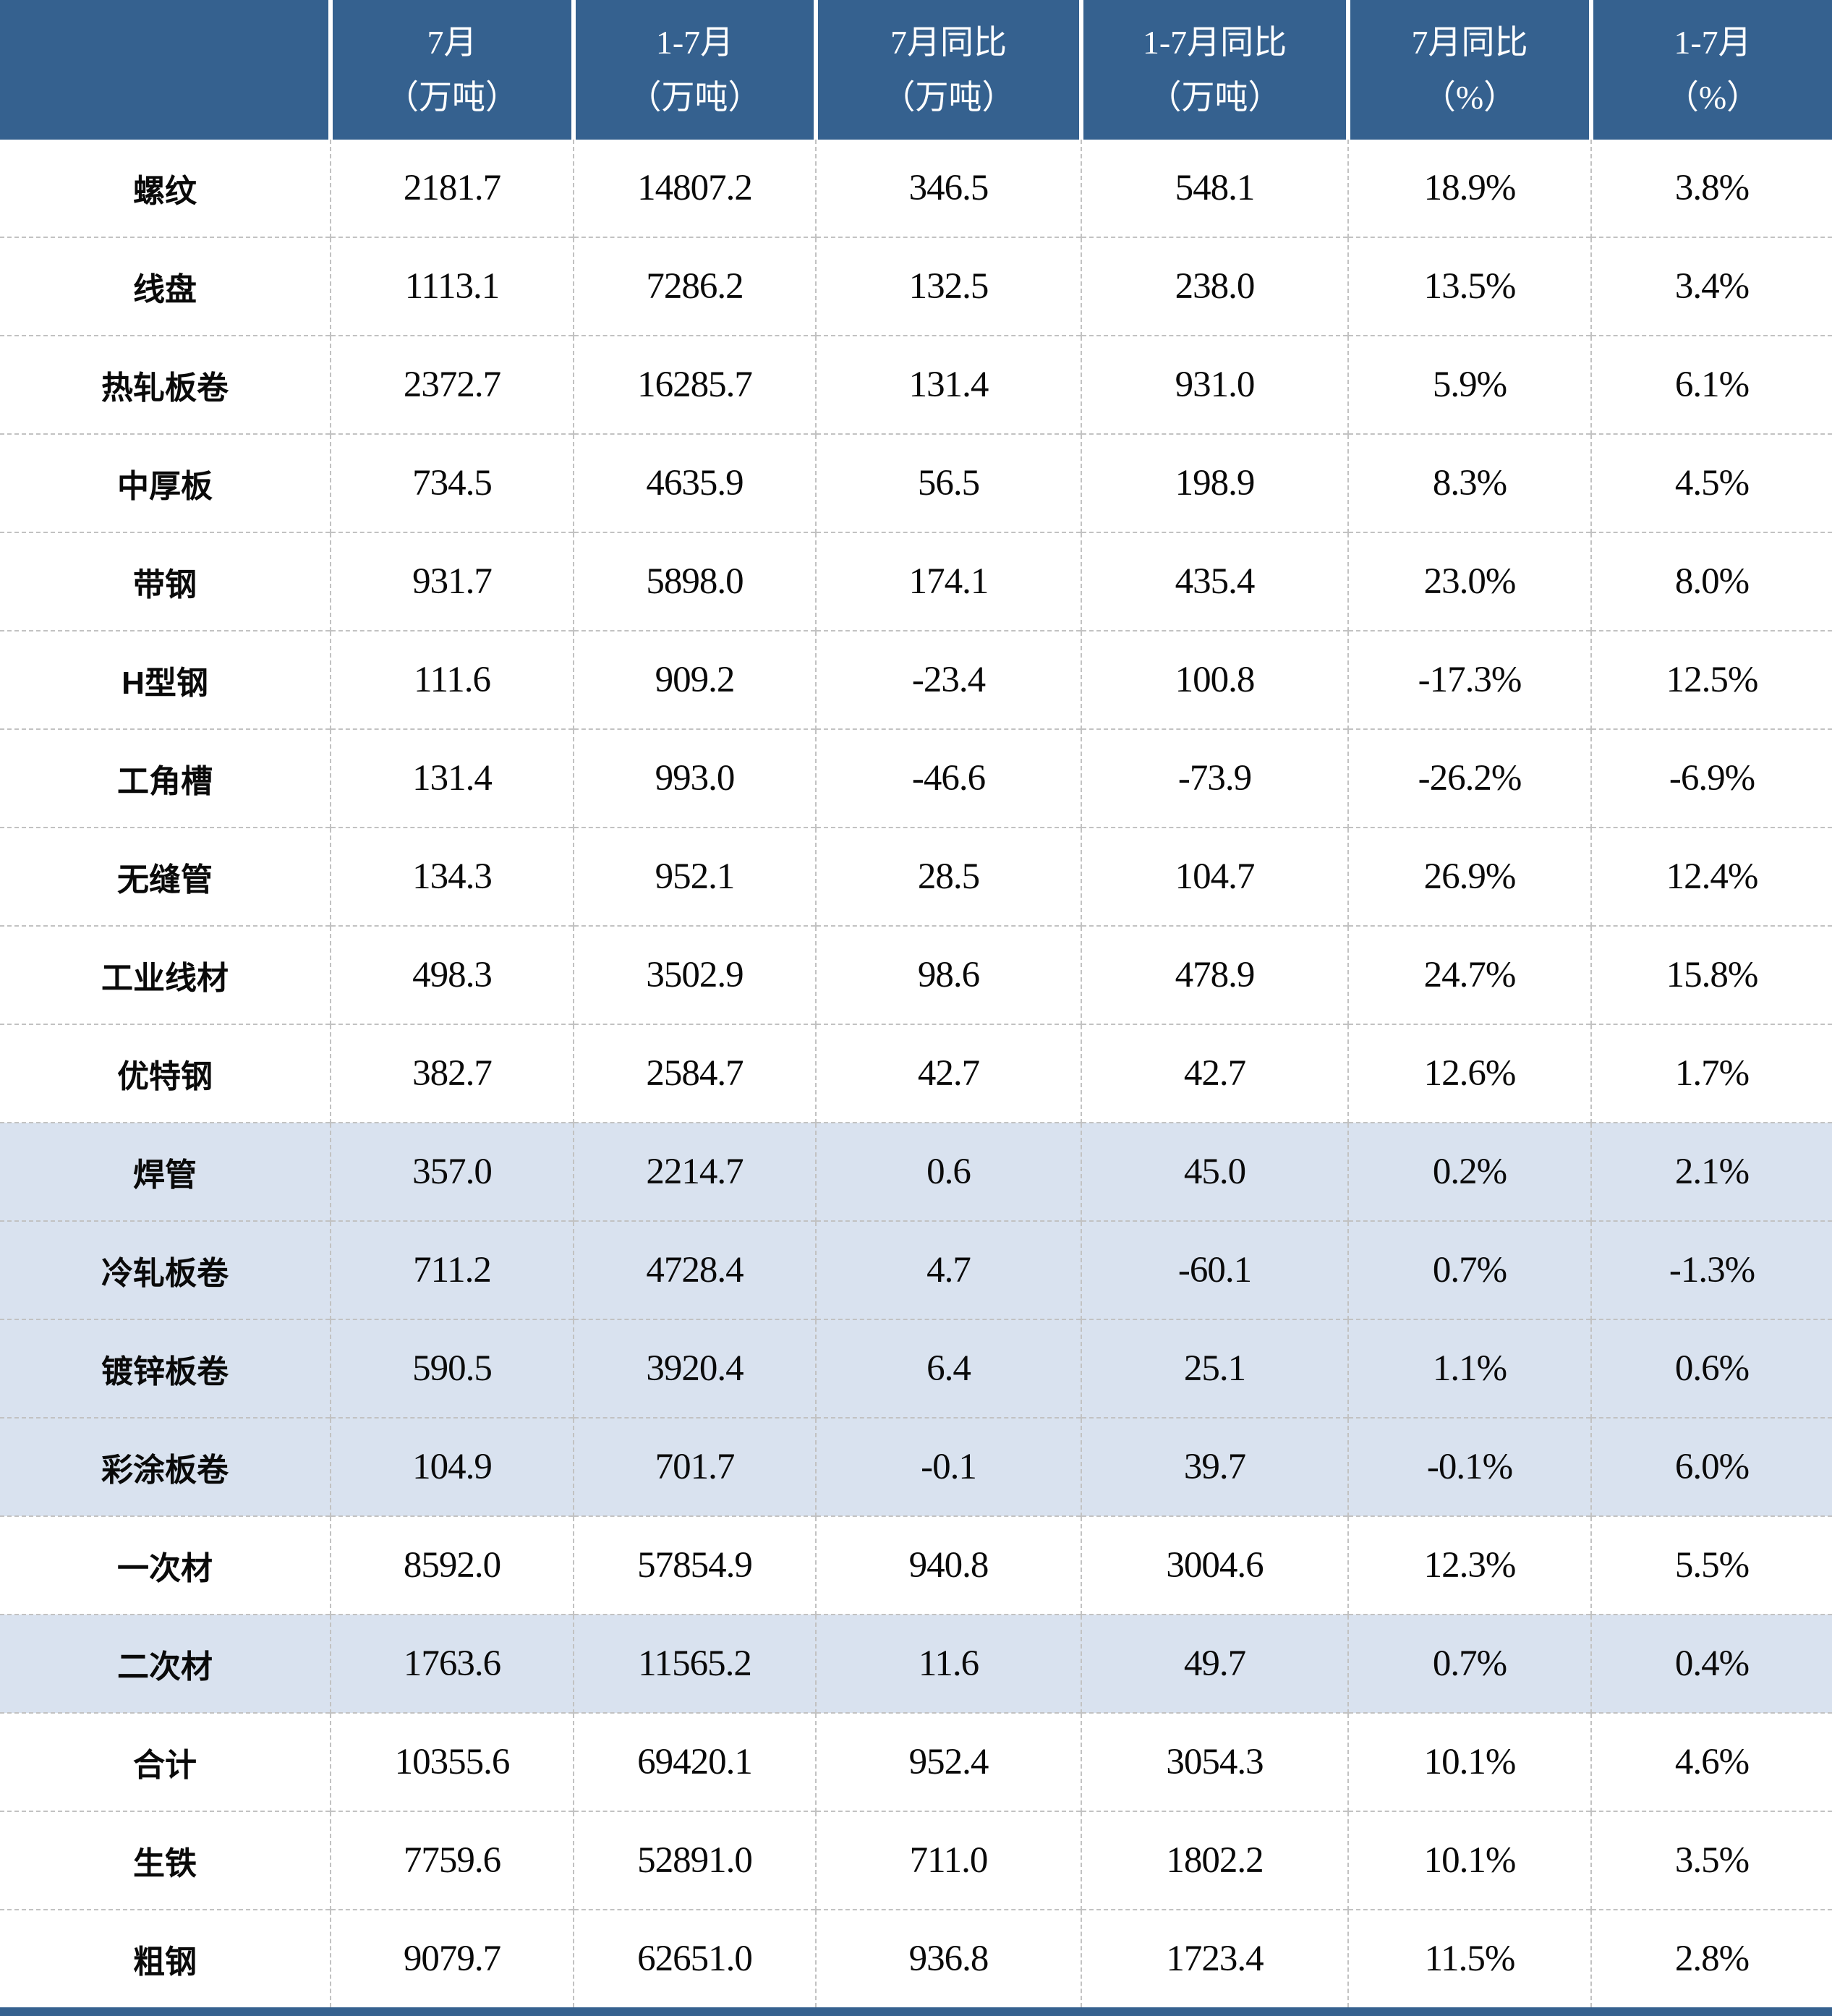  What do you see at coordinates (1711, 1269) in the screenshot?
I see `cell-value: -1.3%` at bounding box center [1711, 1269].